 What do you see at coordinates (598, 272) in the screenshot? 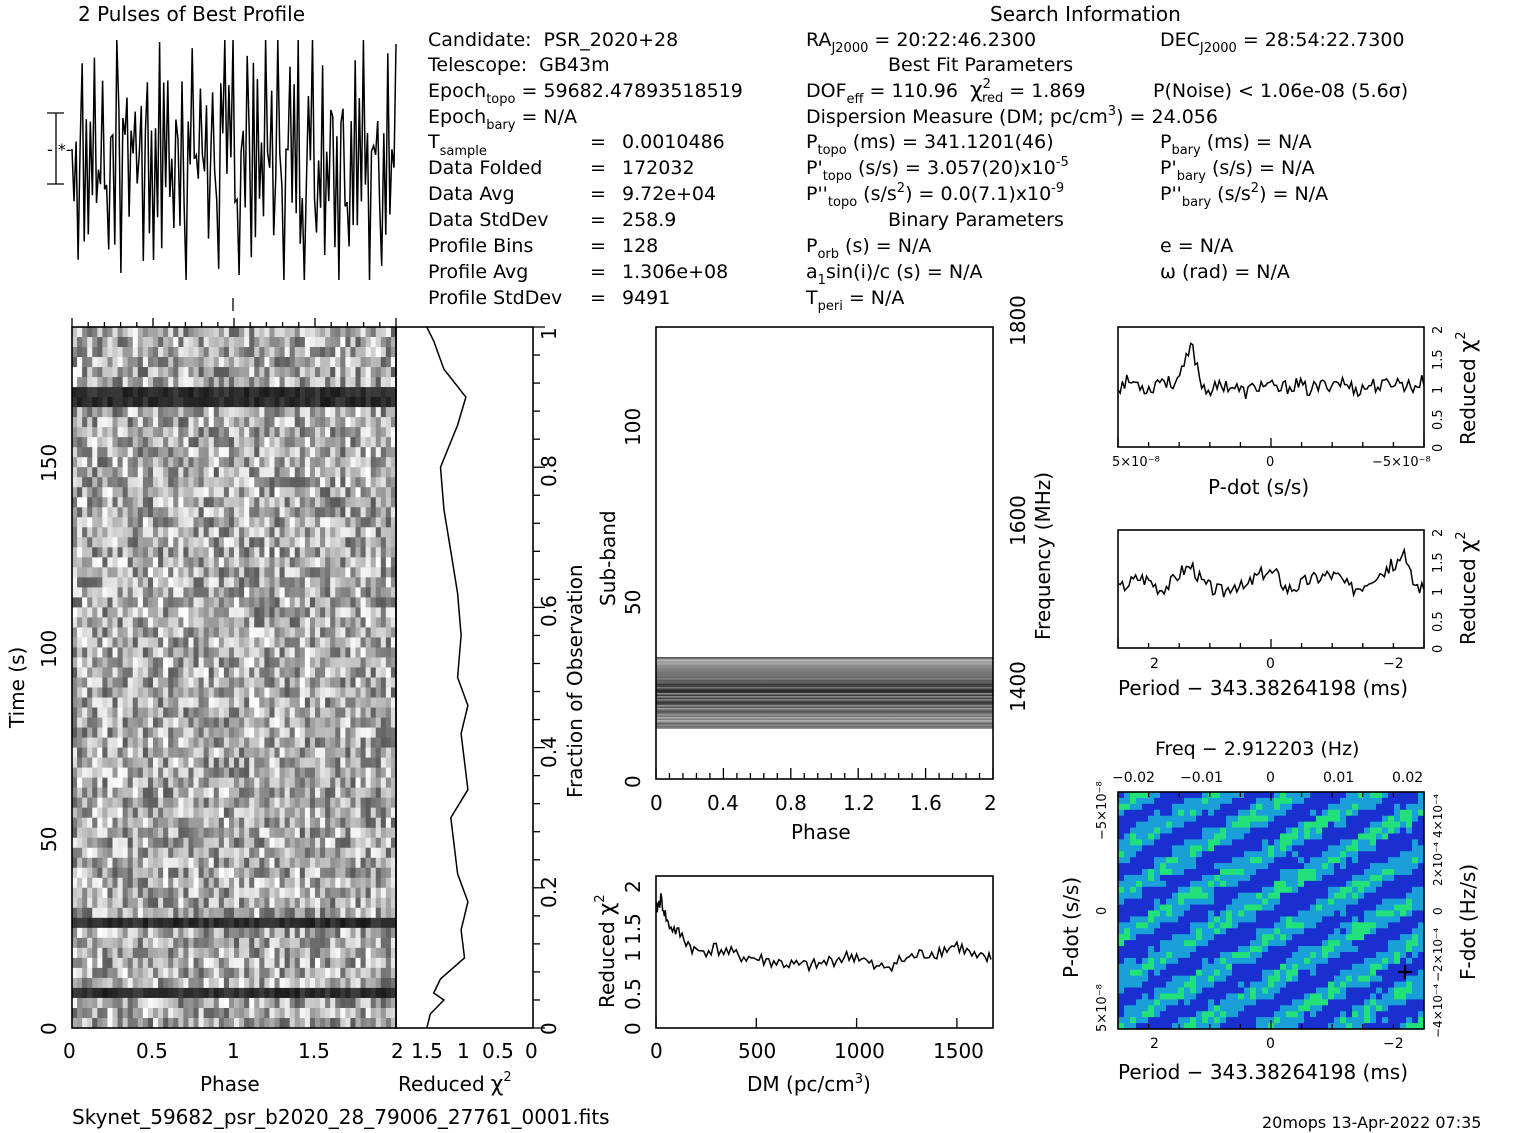
I see `eq-sign: =` at bounding box center [598, 272].